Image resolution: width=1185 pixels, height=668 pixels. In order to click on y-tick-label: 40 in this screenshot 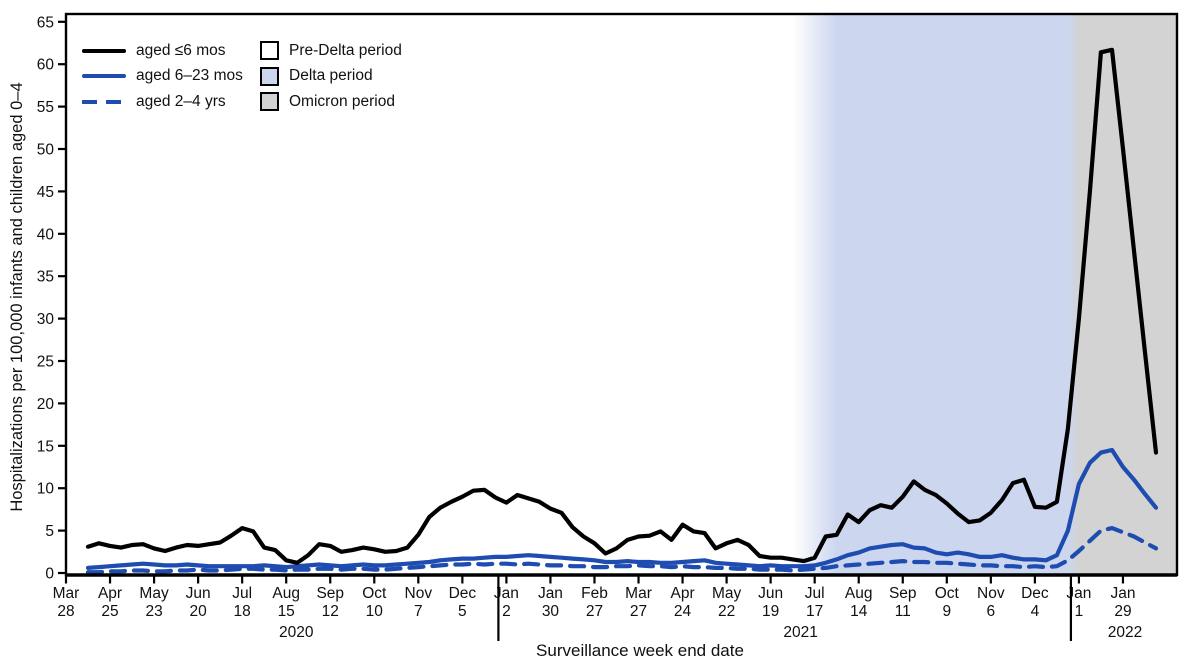, I will do `click(46, 234)`.